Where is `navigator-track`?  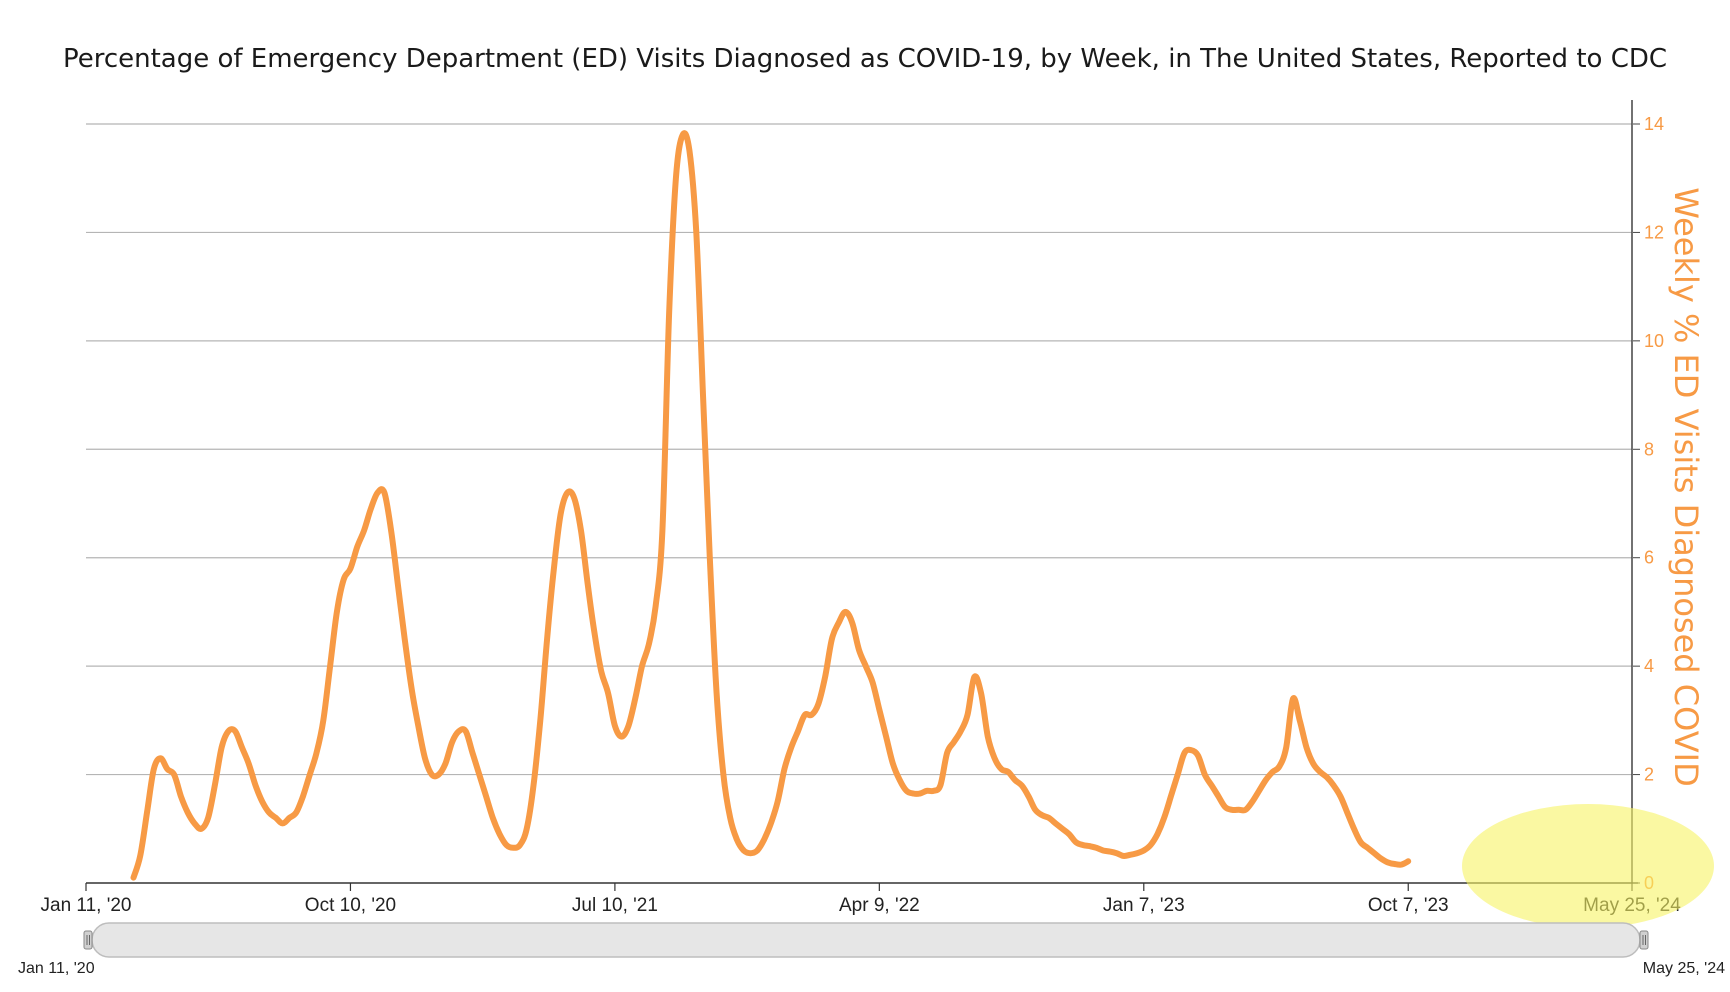
navigator-track is located at coordinates (866, 940).